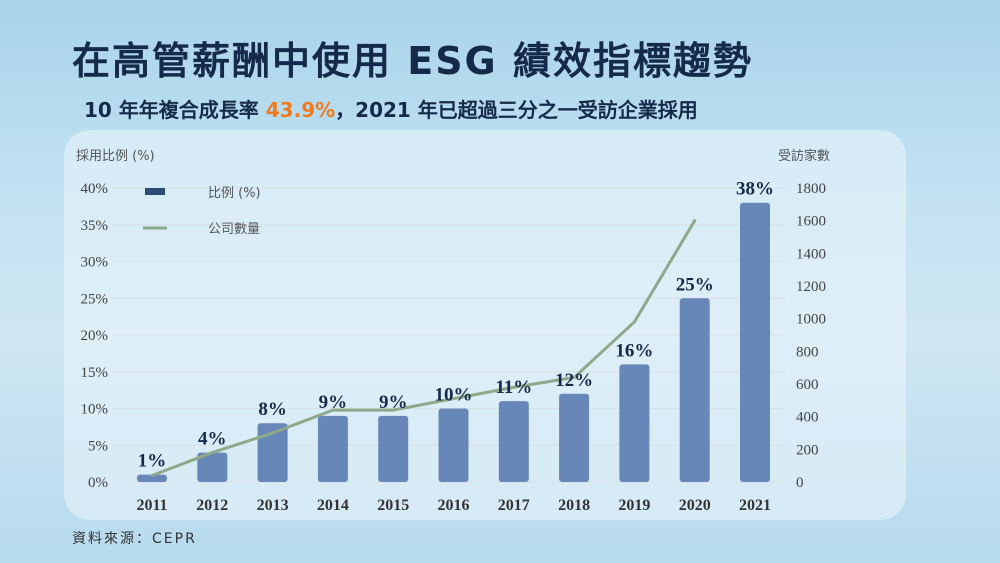  What do you see at coordinates (811, 189) in the screenshot?
I see `y-tick-right: 1800` at bounding box center [811, 189].